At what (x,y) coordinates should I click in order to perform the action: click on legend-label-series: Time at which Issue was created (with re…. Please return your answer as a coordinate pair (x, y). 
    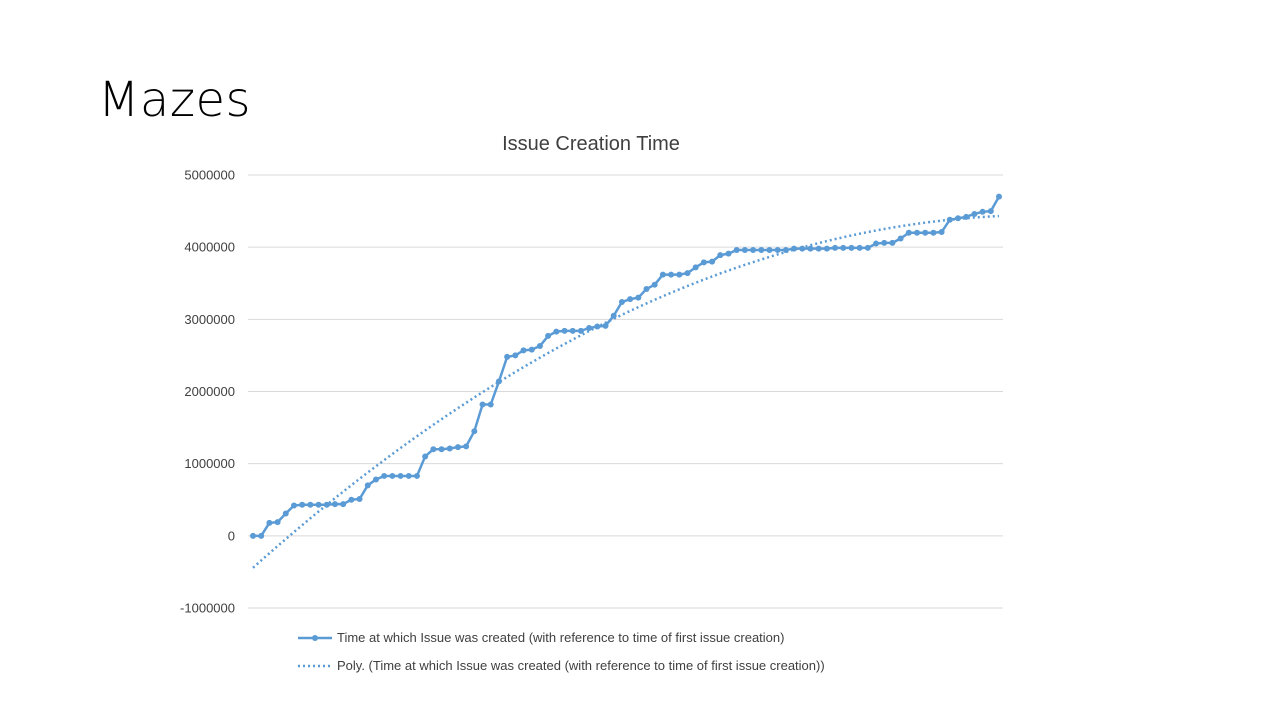
    Looking at the image, I should click on (560, 637).